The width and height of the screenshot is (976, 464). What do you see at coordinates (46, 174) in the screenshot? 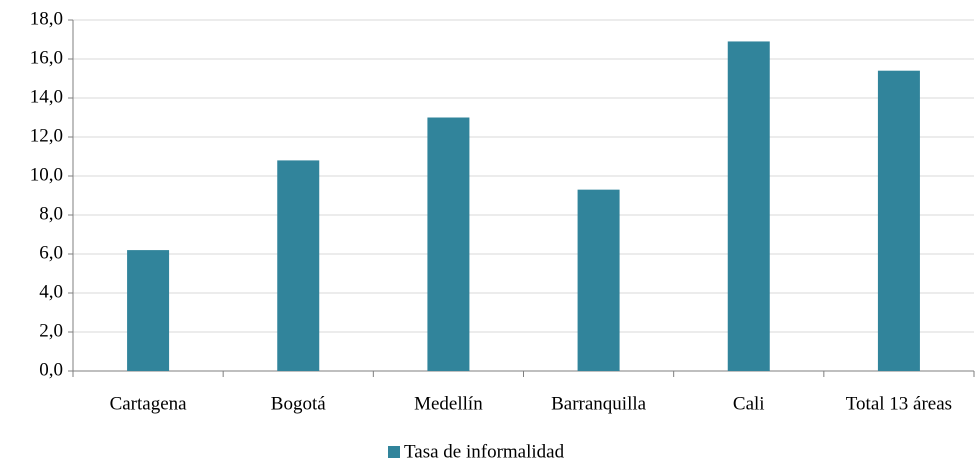
I see `y-tick-label: 10,0` at bounding box center [46, 174].